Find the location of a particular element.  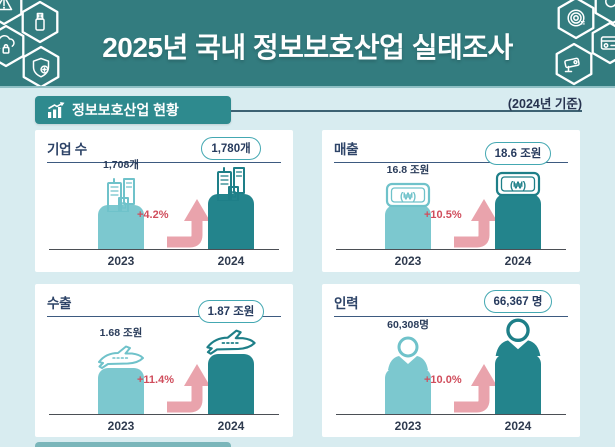

panel-exports: 수출 1.68 조원 +11.4% is located at coordinates (164, 360).